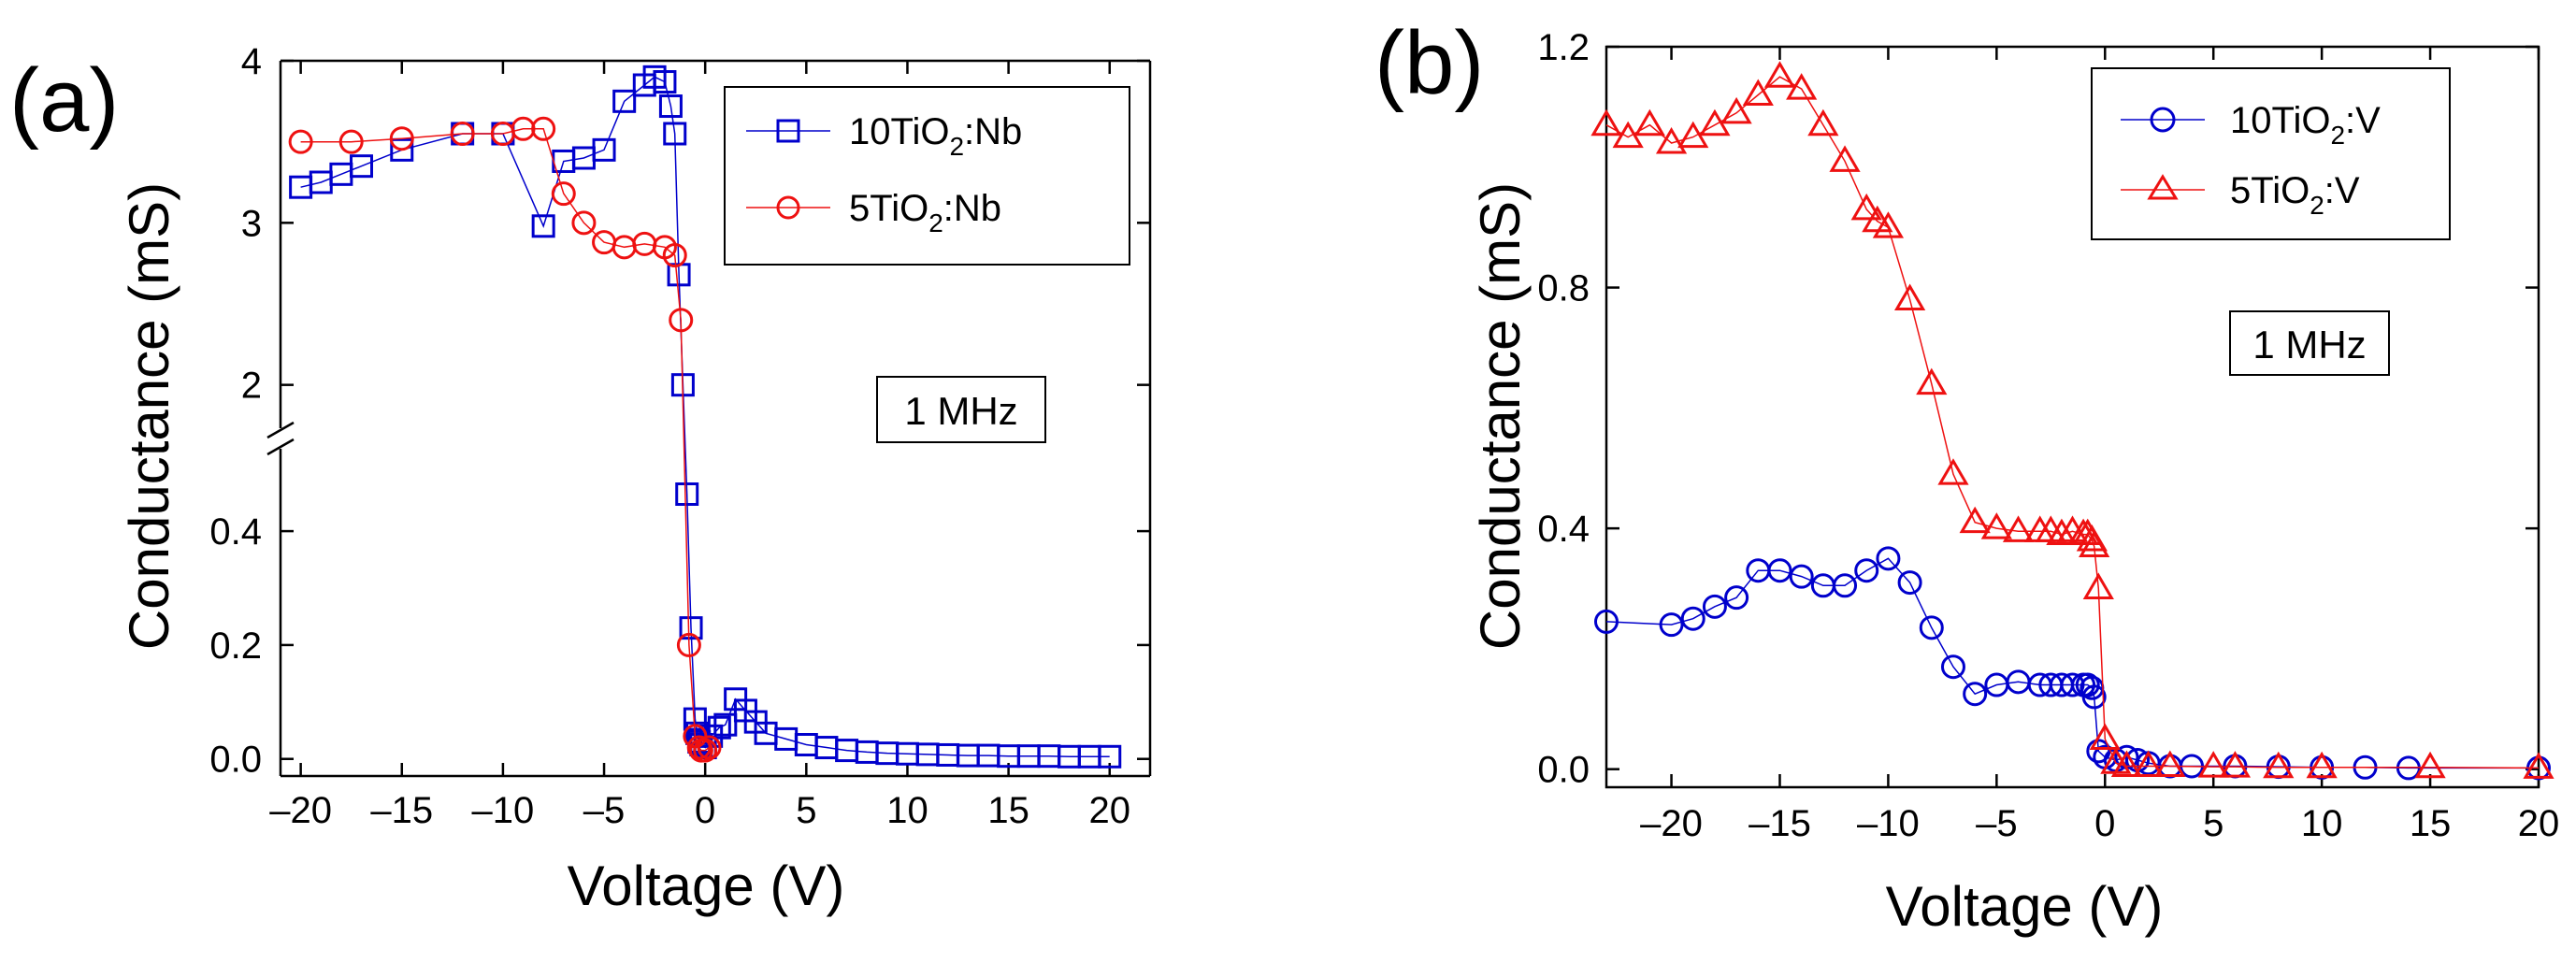 This screenshot has height=963, width=2576. I want to click on panel-b-y-tick-label: 1.2, so click(1563, 47).